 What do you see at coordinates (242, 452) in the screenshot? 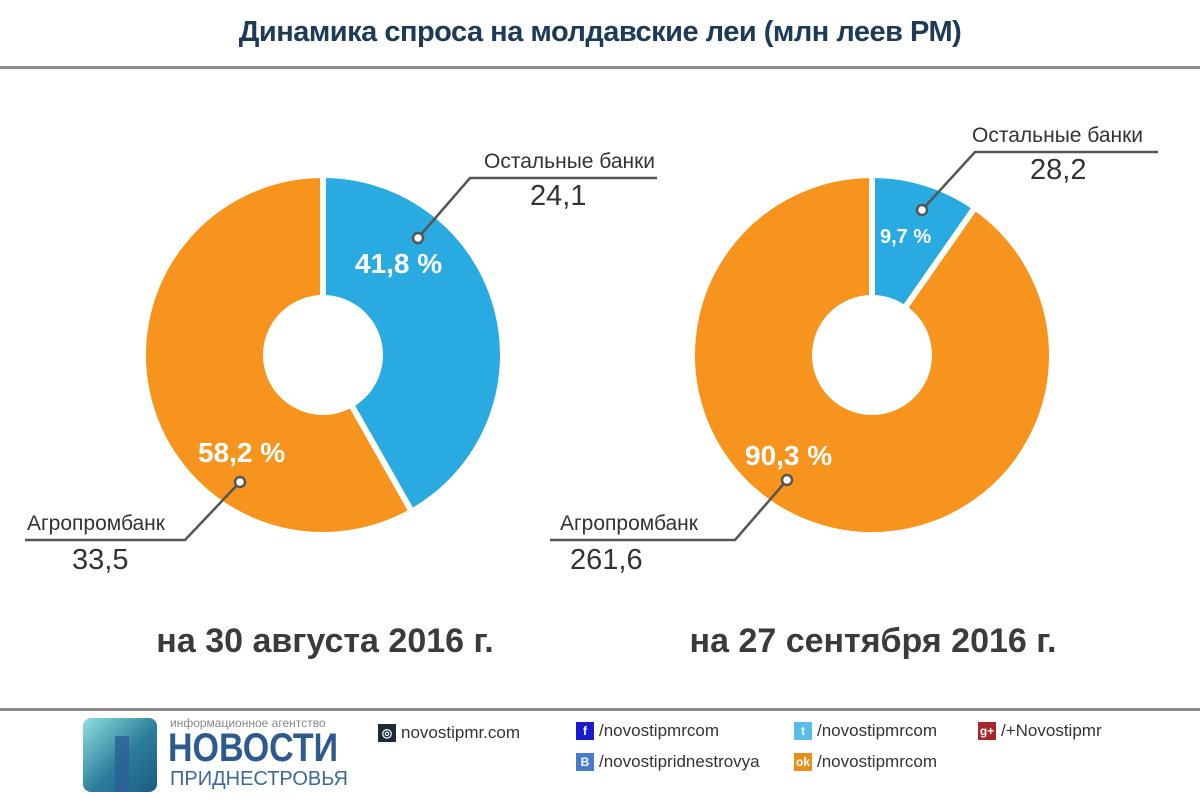
I see `percent-agroprombank-1: 58,2 %` at bounding box center [242, 452].